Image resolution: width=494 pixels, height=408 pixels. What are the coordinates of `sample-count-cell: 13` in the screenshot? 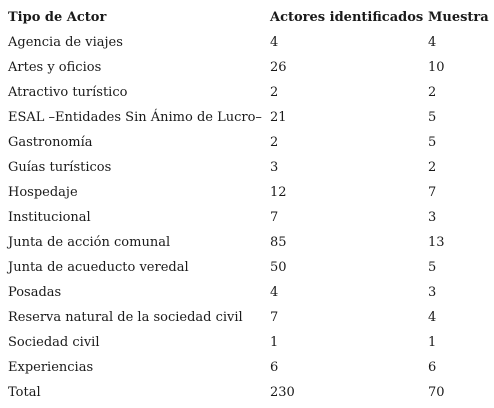 It's located at (436, 242).